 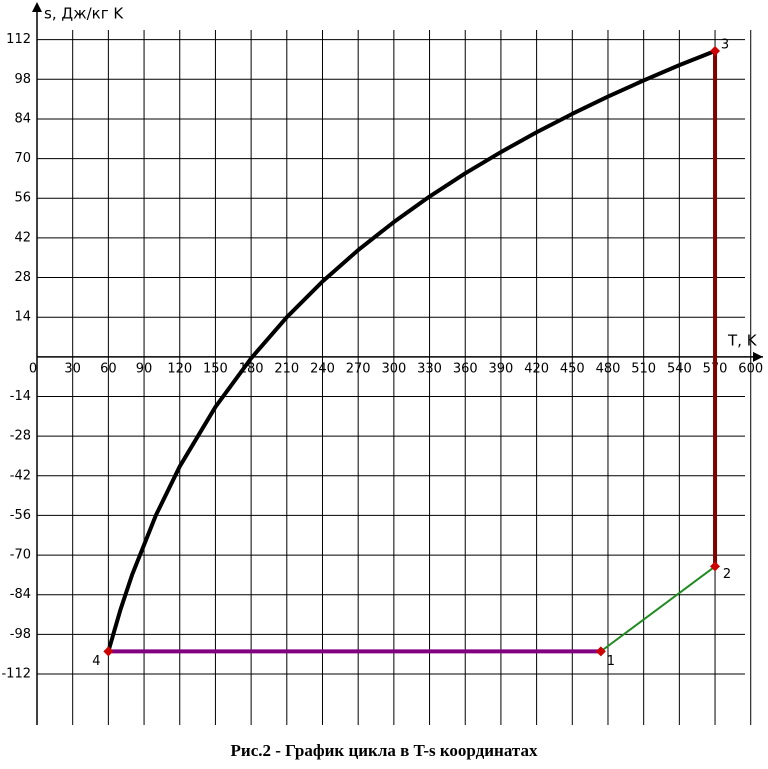 I want to click on x-tick-label: 480, so click(x=608, y=368).